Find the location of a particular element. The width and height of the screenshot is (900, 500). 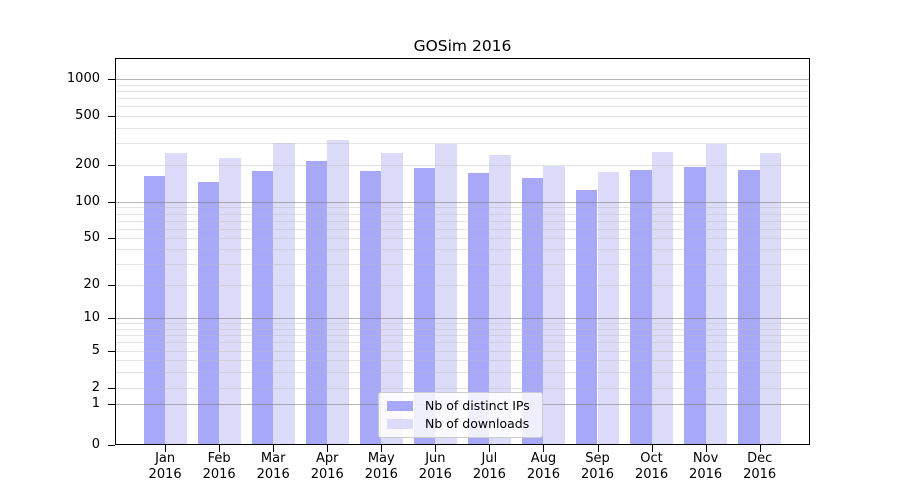

legend-label-downloads: Nb of downloads is located at coordinates (477, 423).